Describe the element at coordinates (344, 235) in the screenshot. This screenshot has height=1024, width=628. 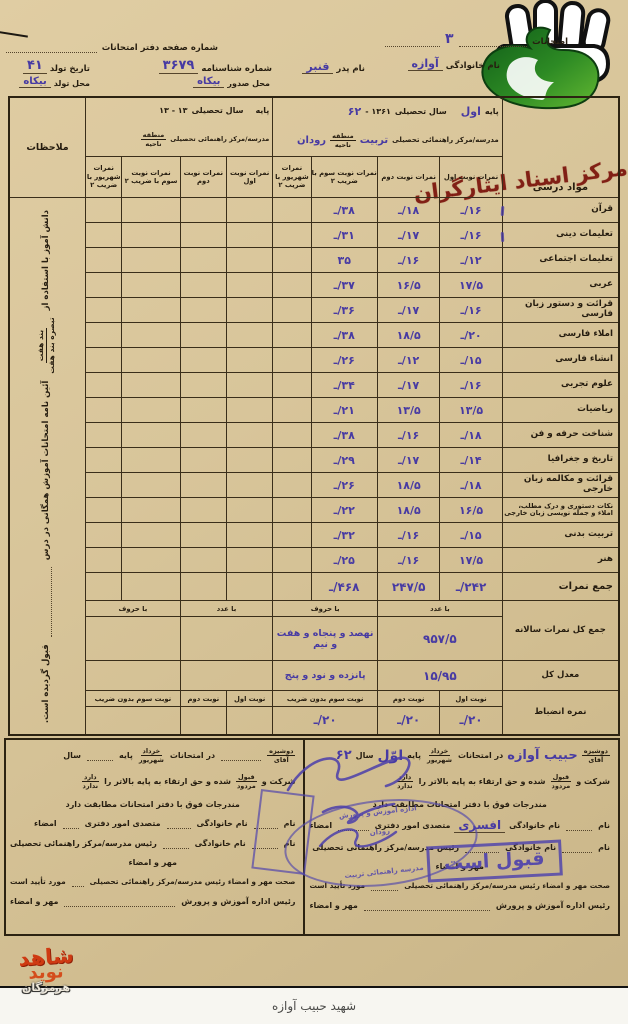
I see `grade-cell: ۳۱/ـ` at that location.